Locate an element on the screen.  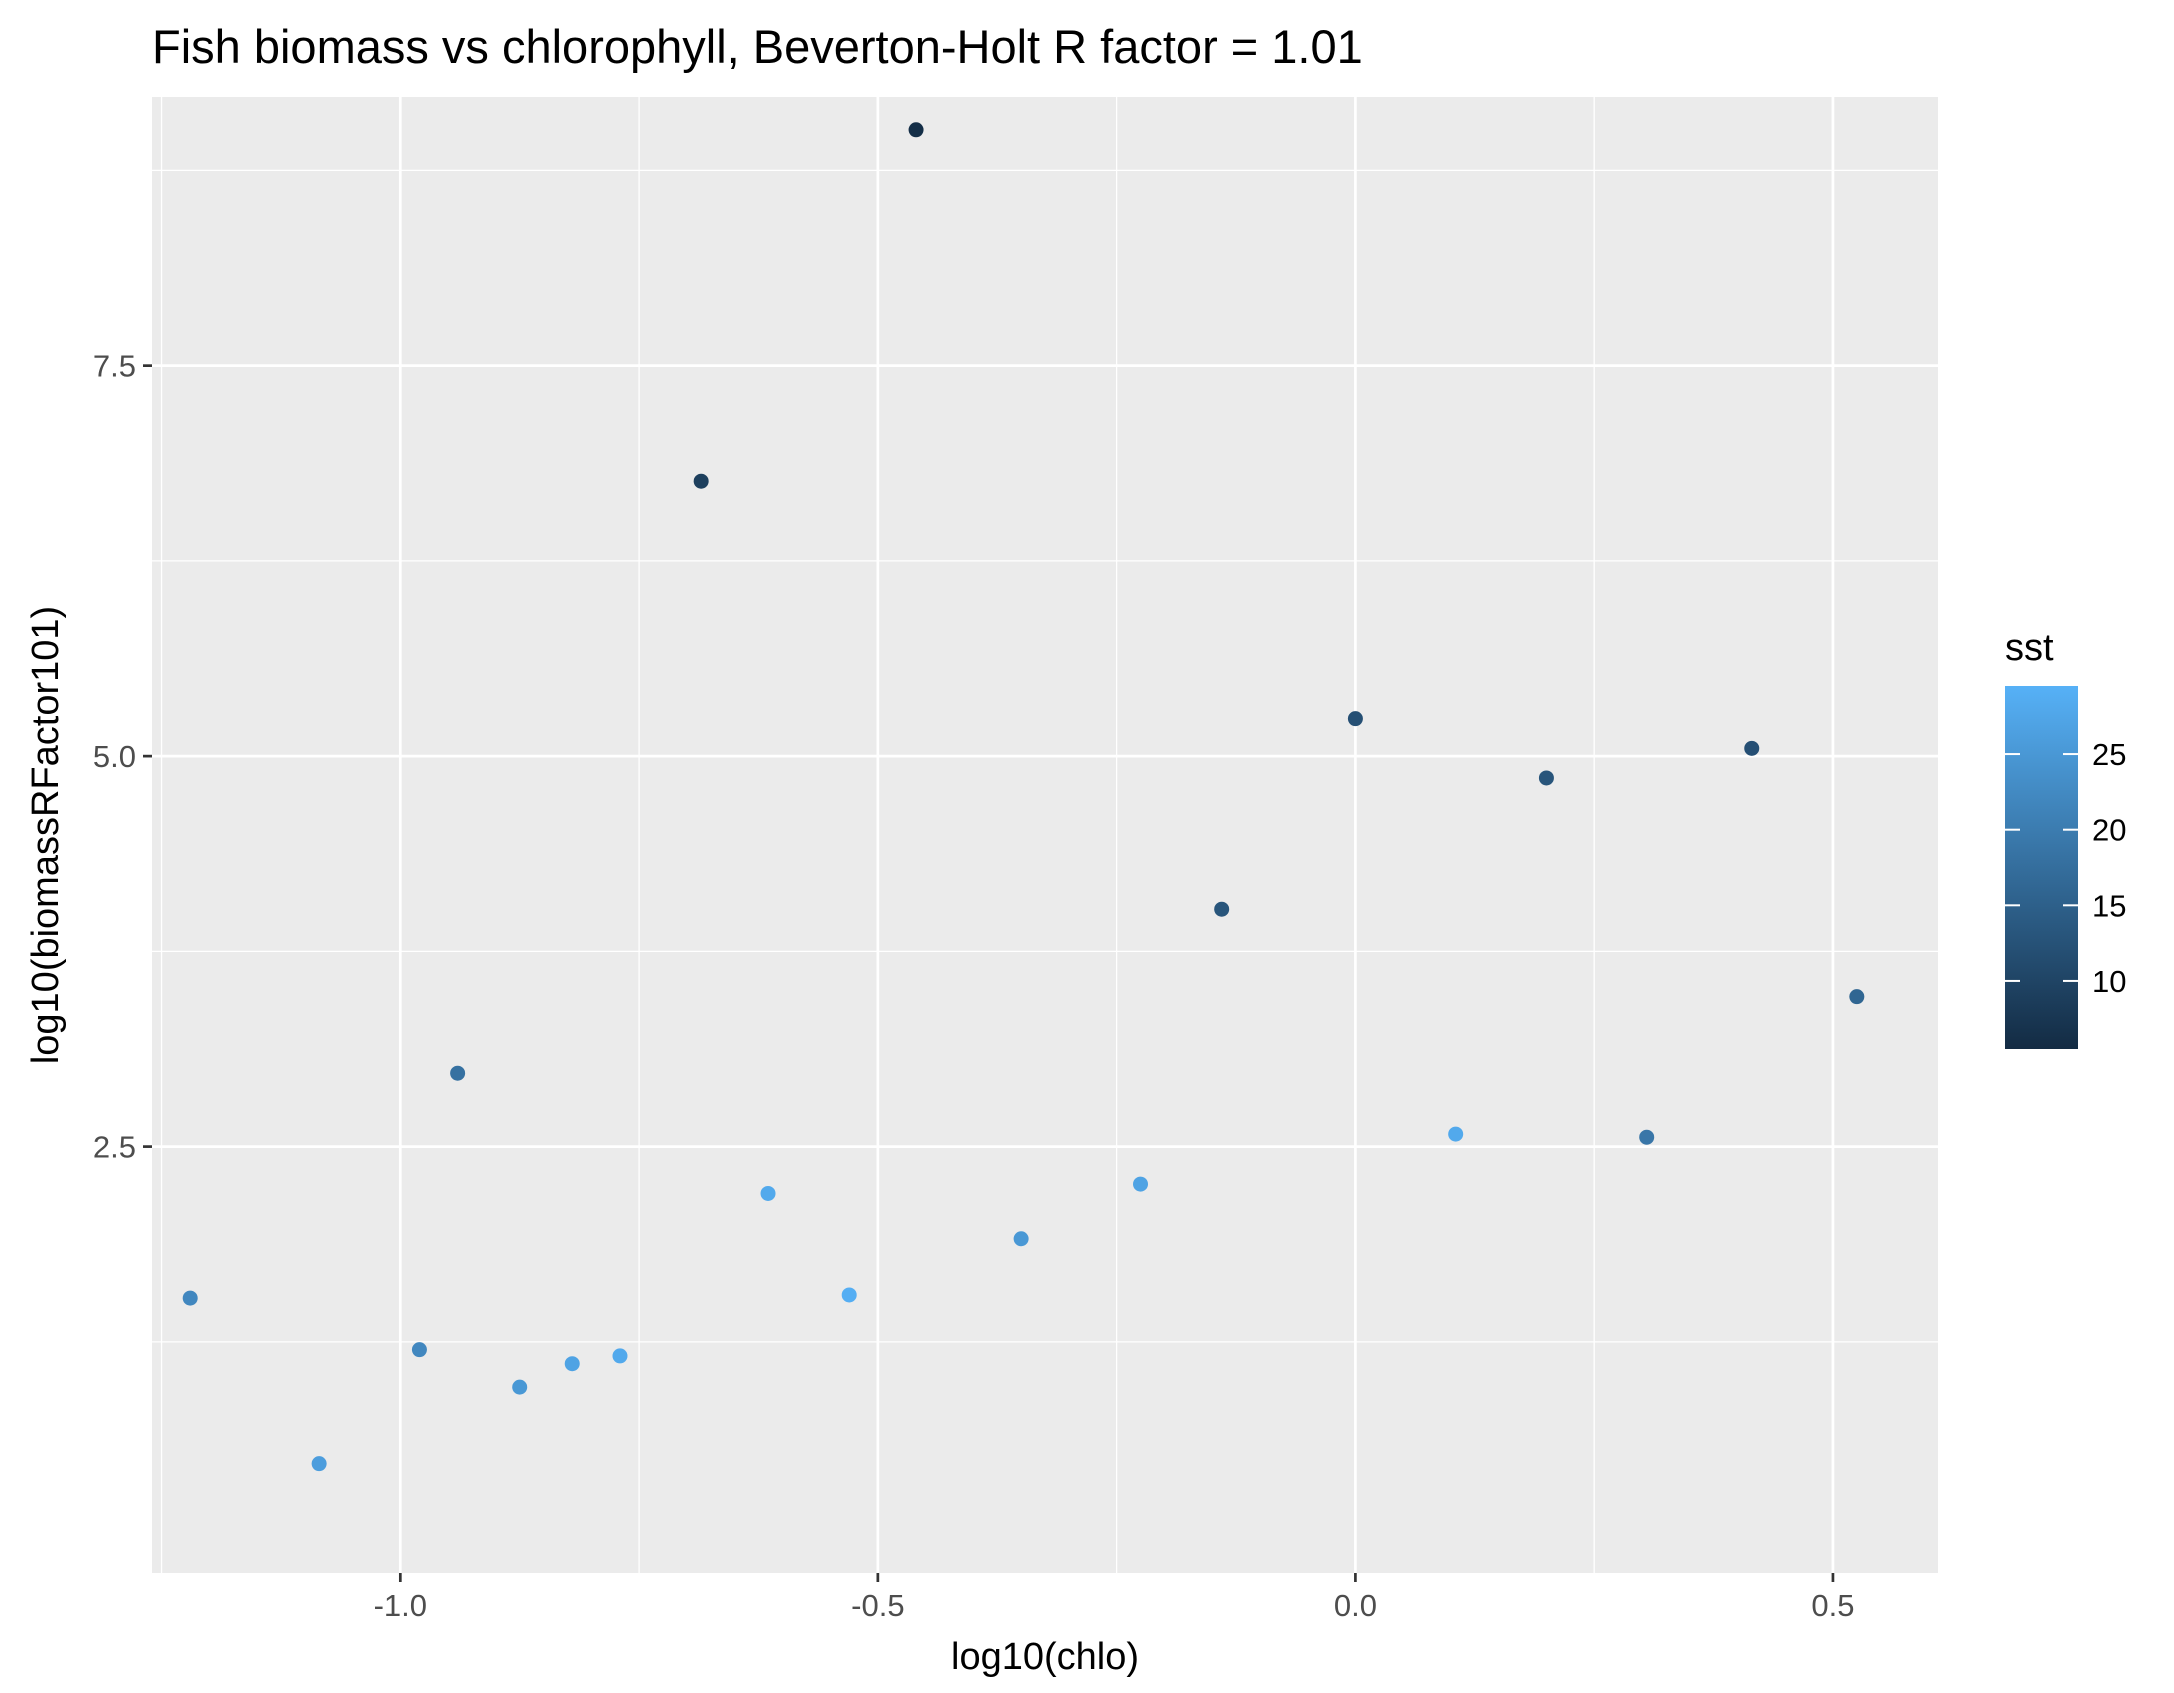
legend-colorbar is located at coordinates (2041, 867).